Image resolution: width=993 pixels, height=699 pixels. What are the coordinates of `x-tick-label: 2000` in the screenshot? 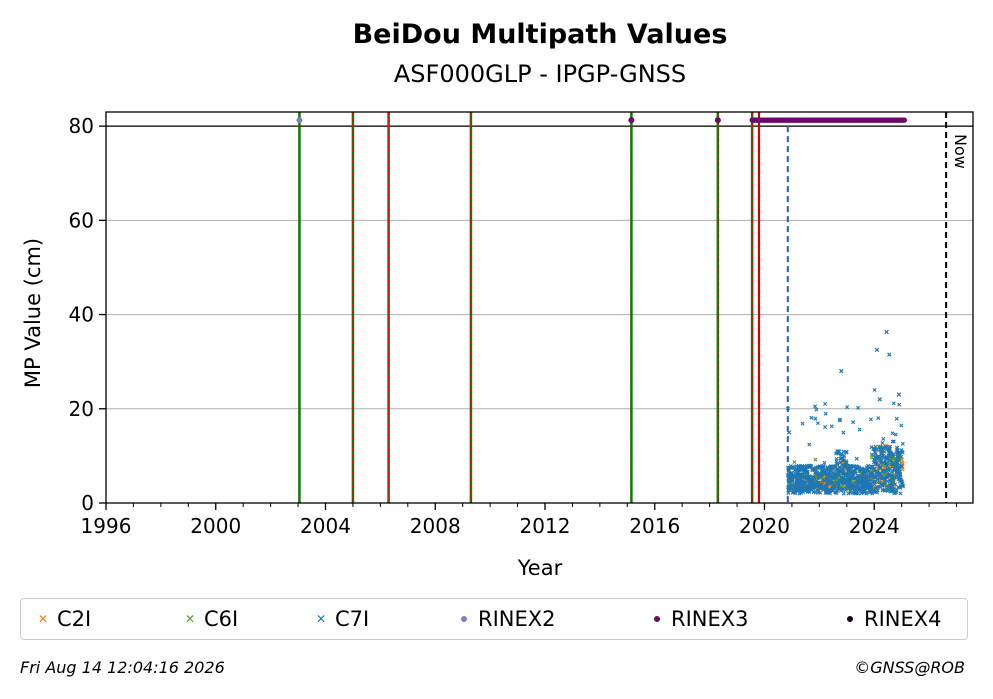 It's located at (215, 526).